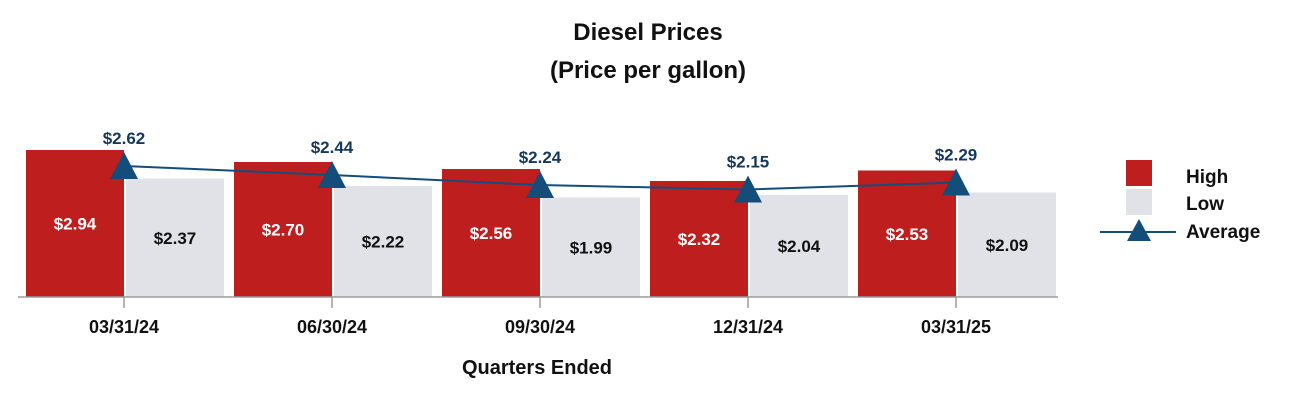 The width and height of the screenshot is (1300, 400). What do you see at coordinates (647, 32) in the screenshot?
I see `chart-title: Diesel Prices` at bounding box center [647, 32].